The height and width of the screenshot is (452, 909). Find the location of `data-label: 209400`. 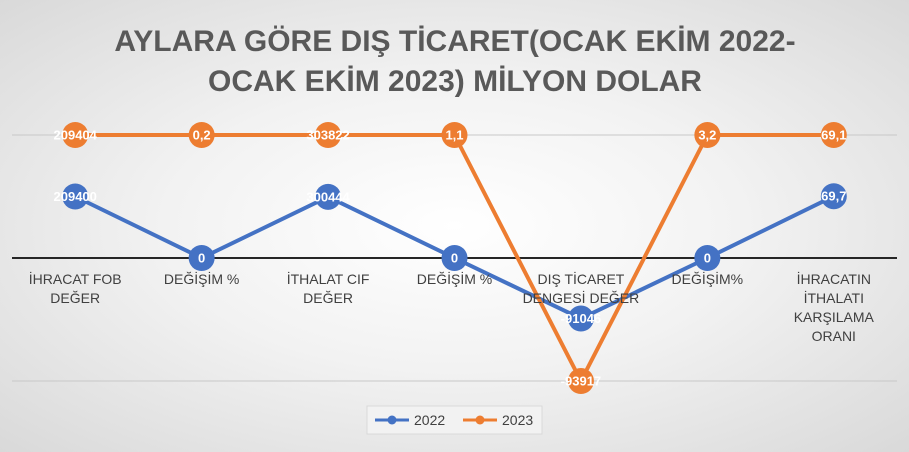

data-label: 209400 is located at coordinates (75, 196).